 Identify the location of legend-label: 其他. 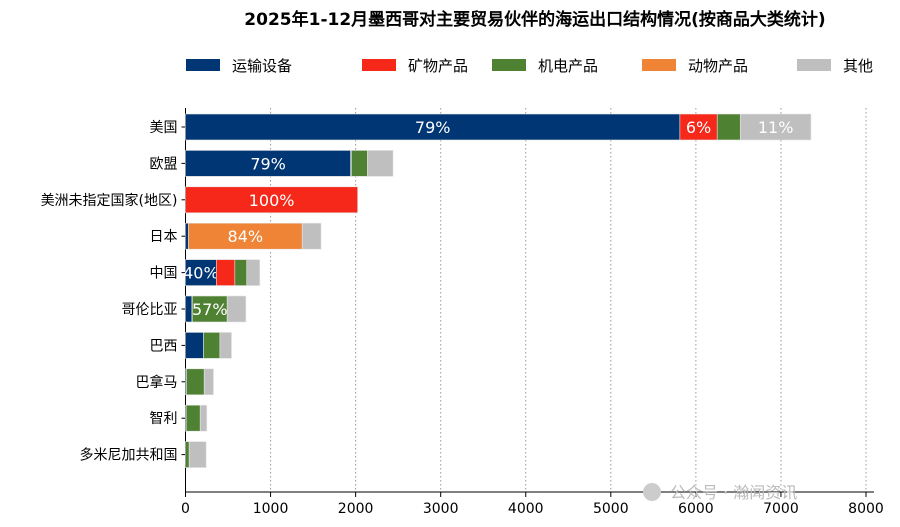
(858, 66).